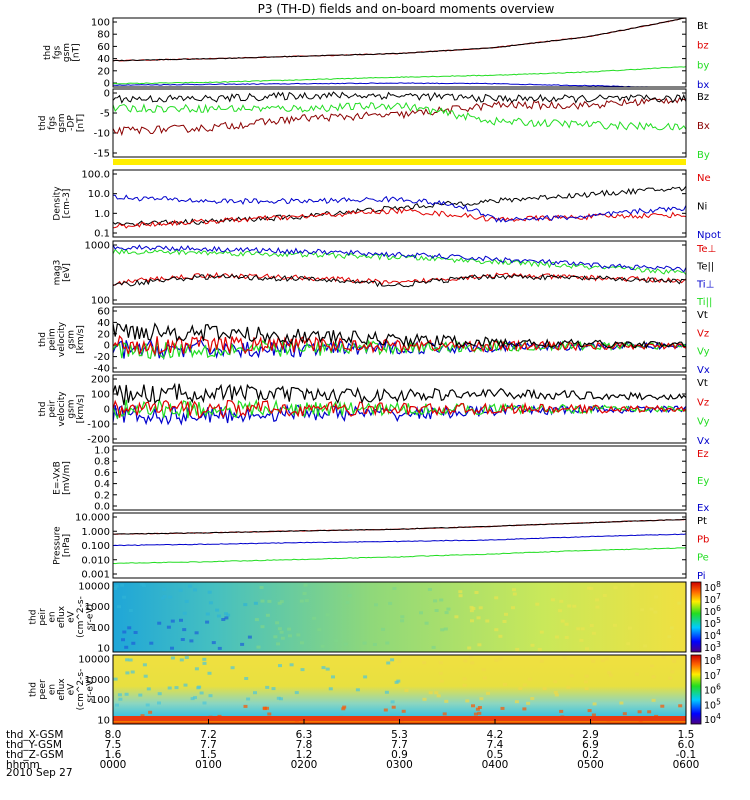 This screenshot has width=750, height=800. Describe the element at coordinates (399, 262) in the screenshot. I see `series-line-ti` at that location.